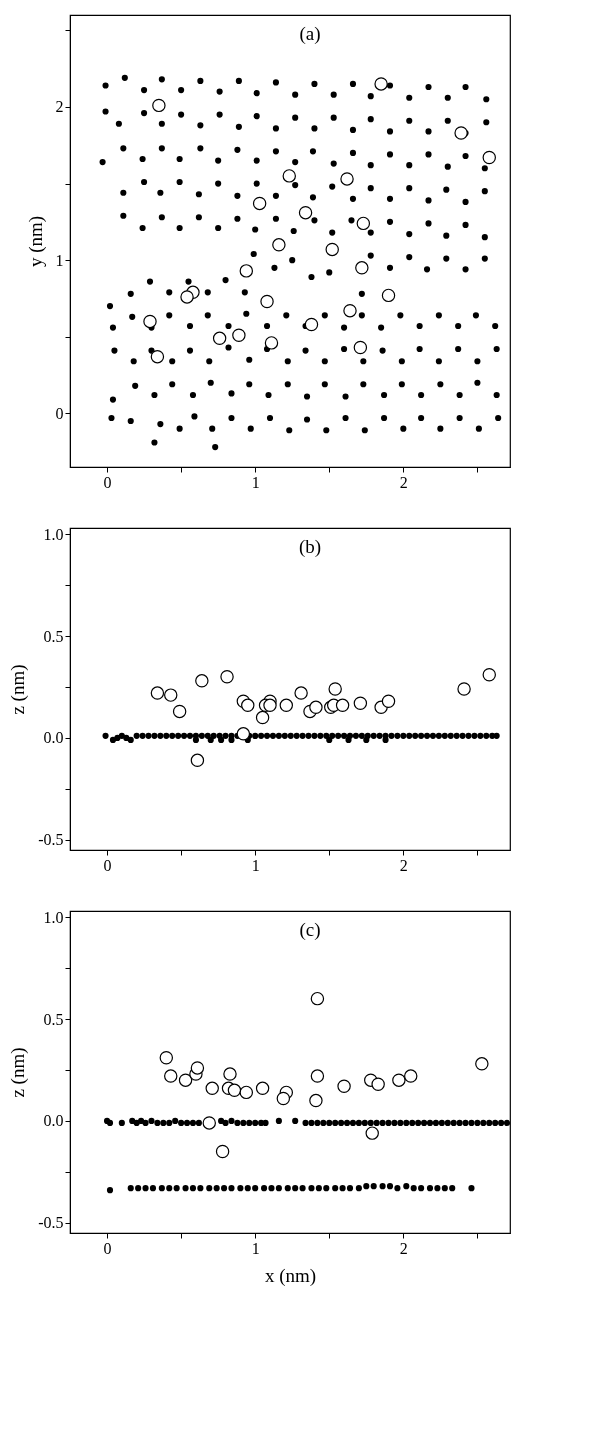 The height and width of the screenshot is (1450, 594). I want to click on x-axis-title: x (nm), so click(290, 1275).